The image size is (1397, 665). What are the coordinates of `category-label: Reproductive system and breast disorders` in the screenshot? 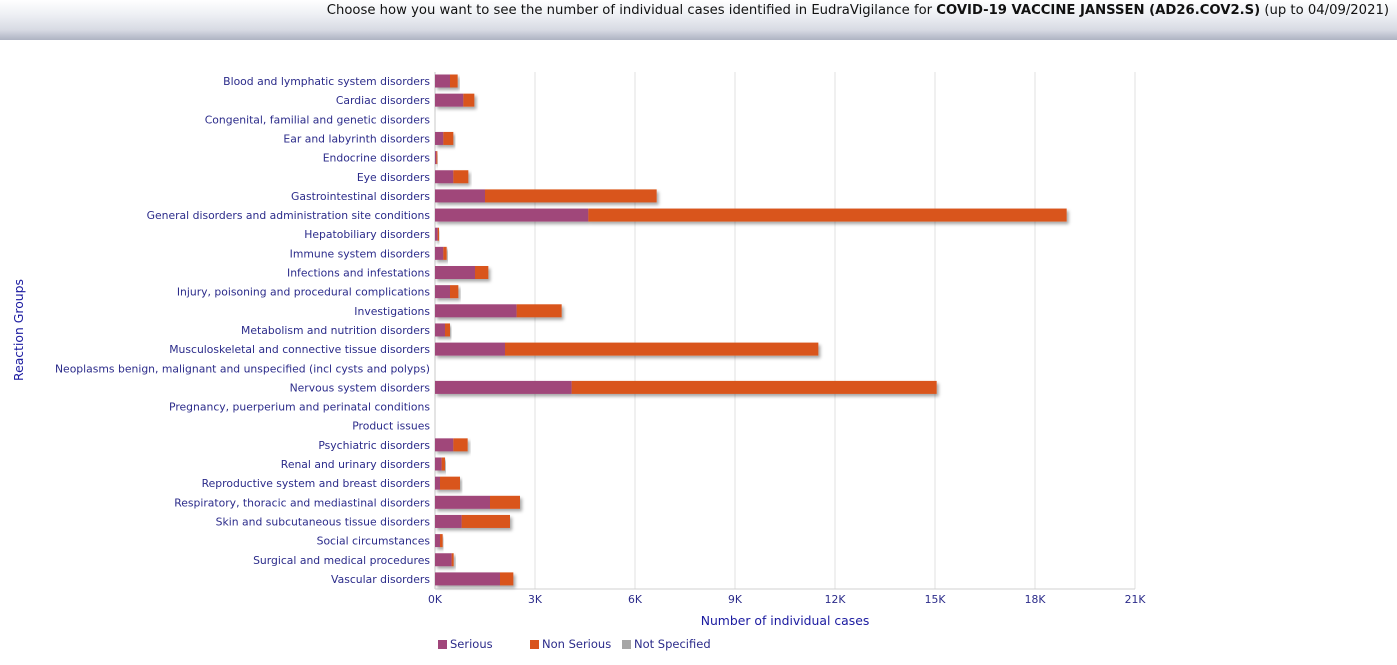 It's located at (316, 483).